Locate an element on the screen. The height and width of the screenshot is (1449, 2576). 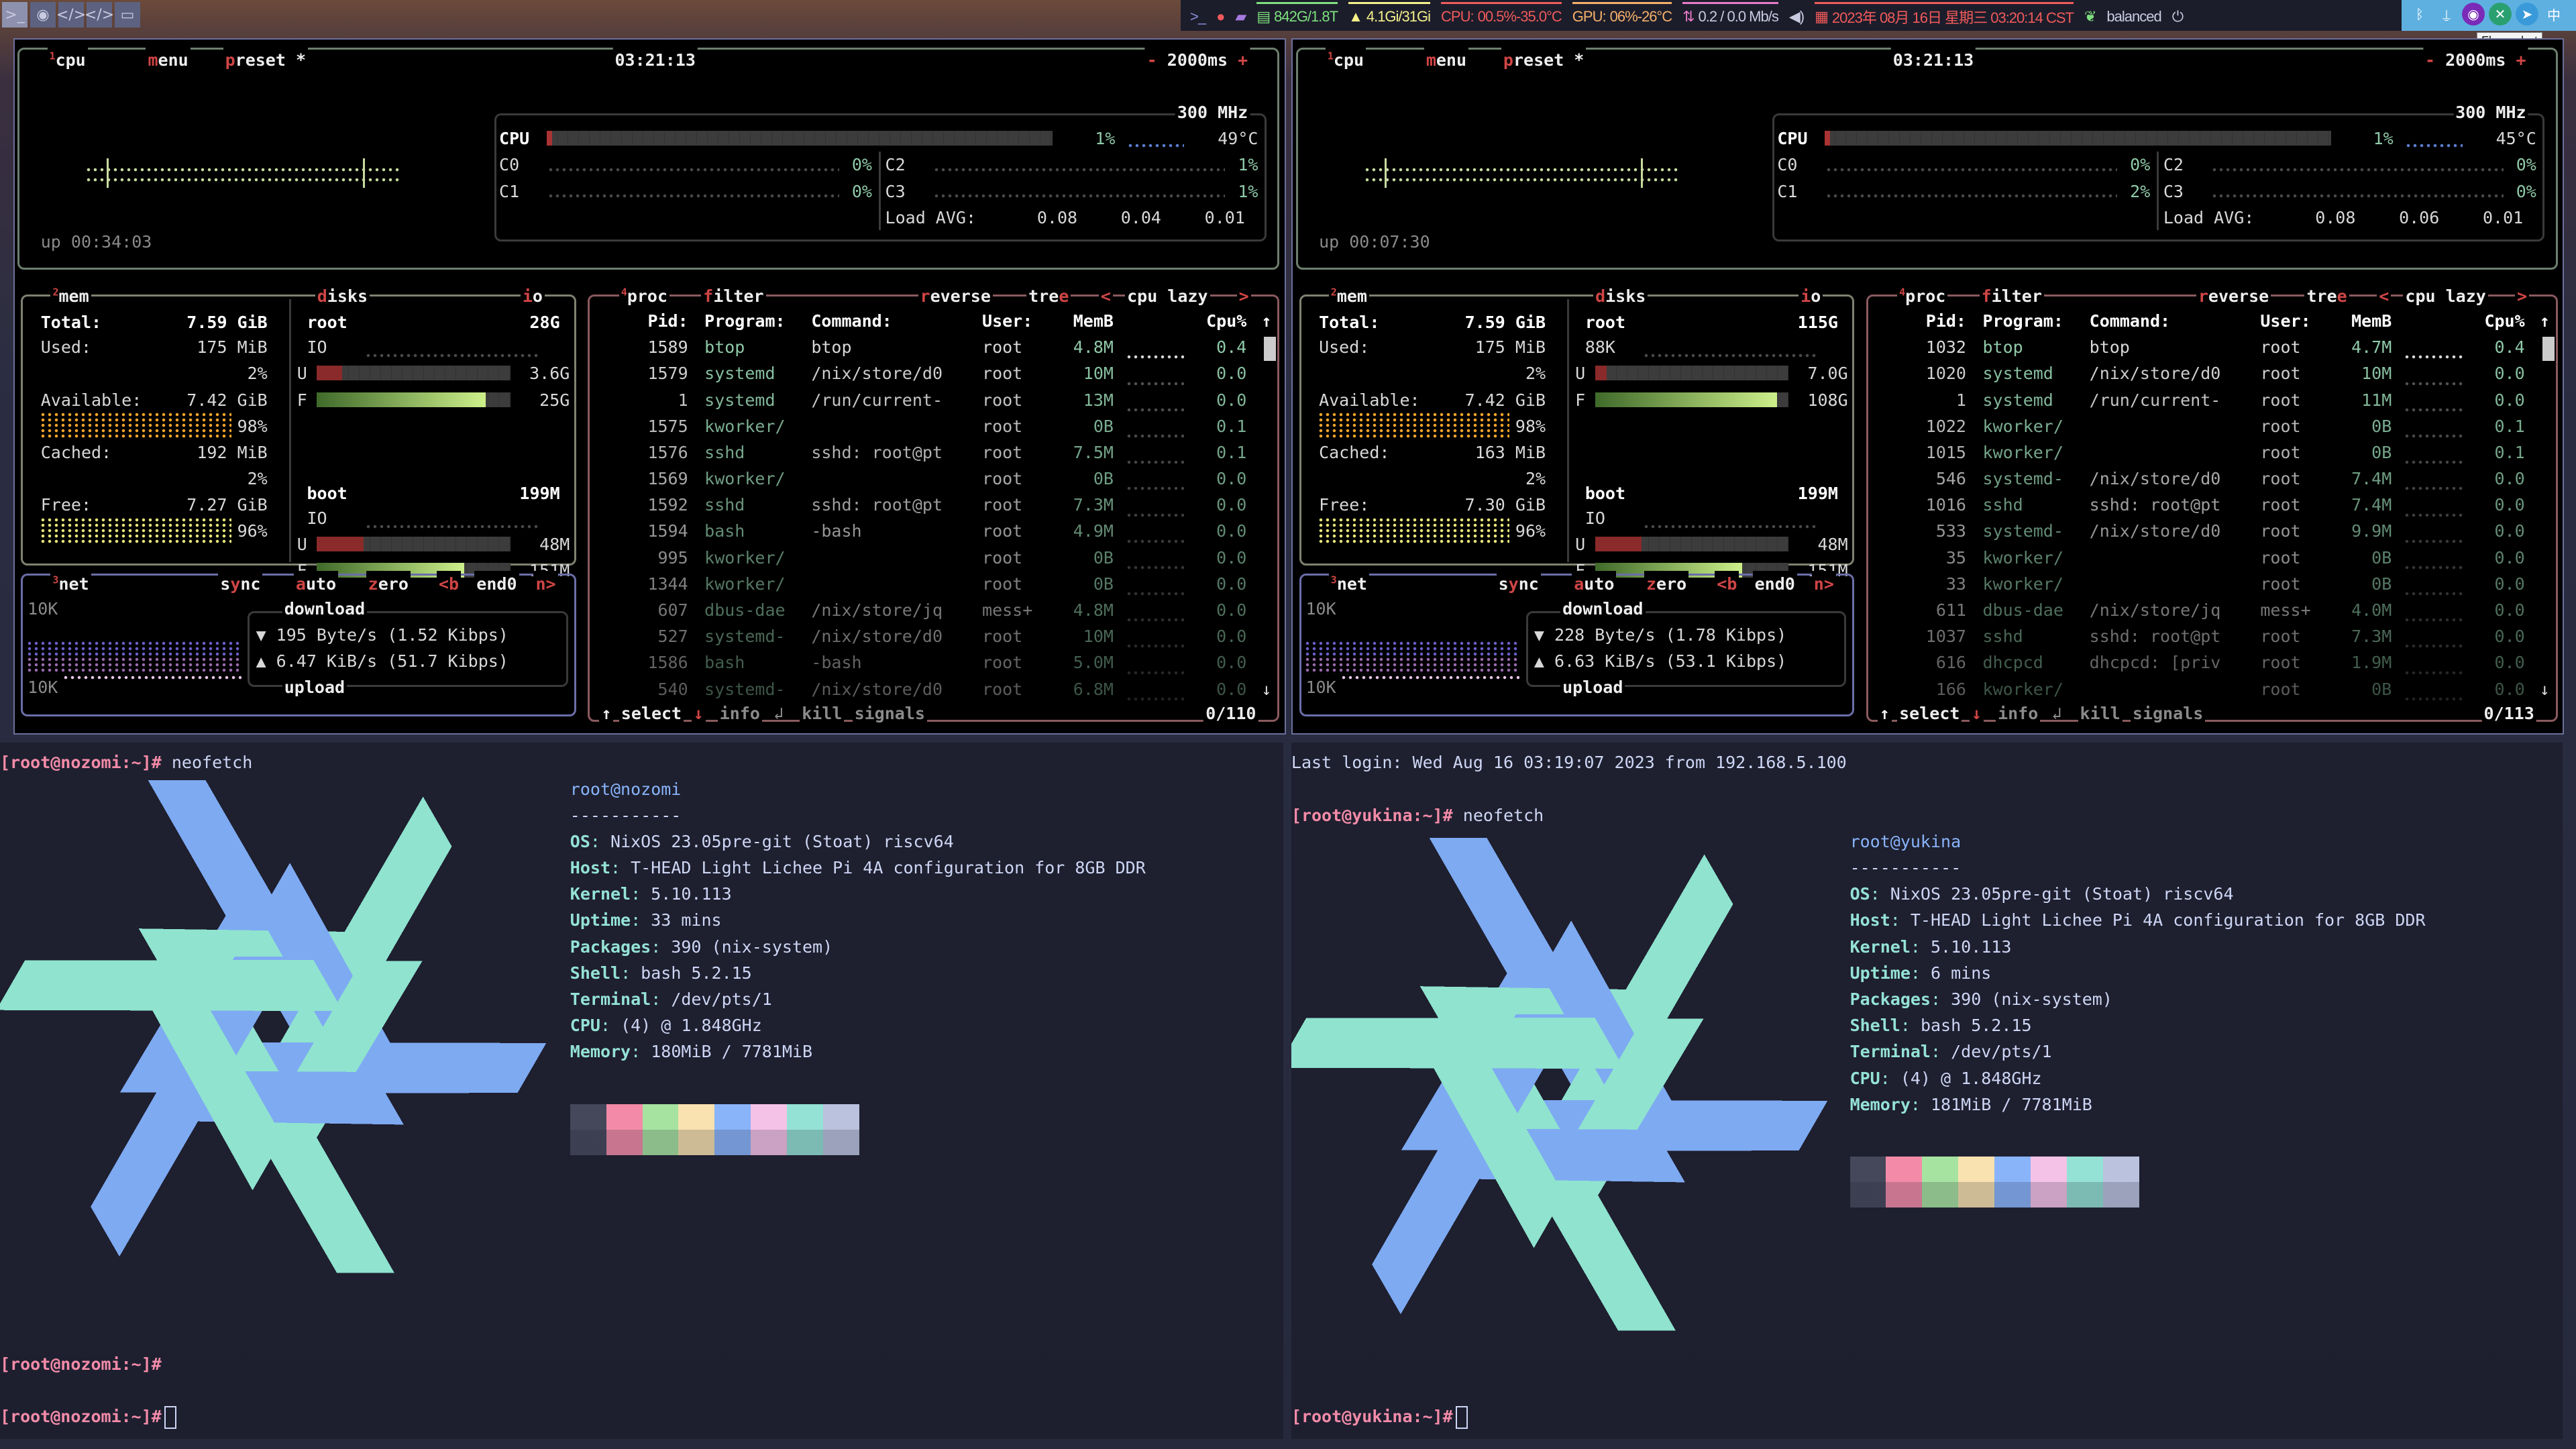
launcher-button: >_ is located at coordinates (1198, 16).